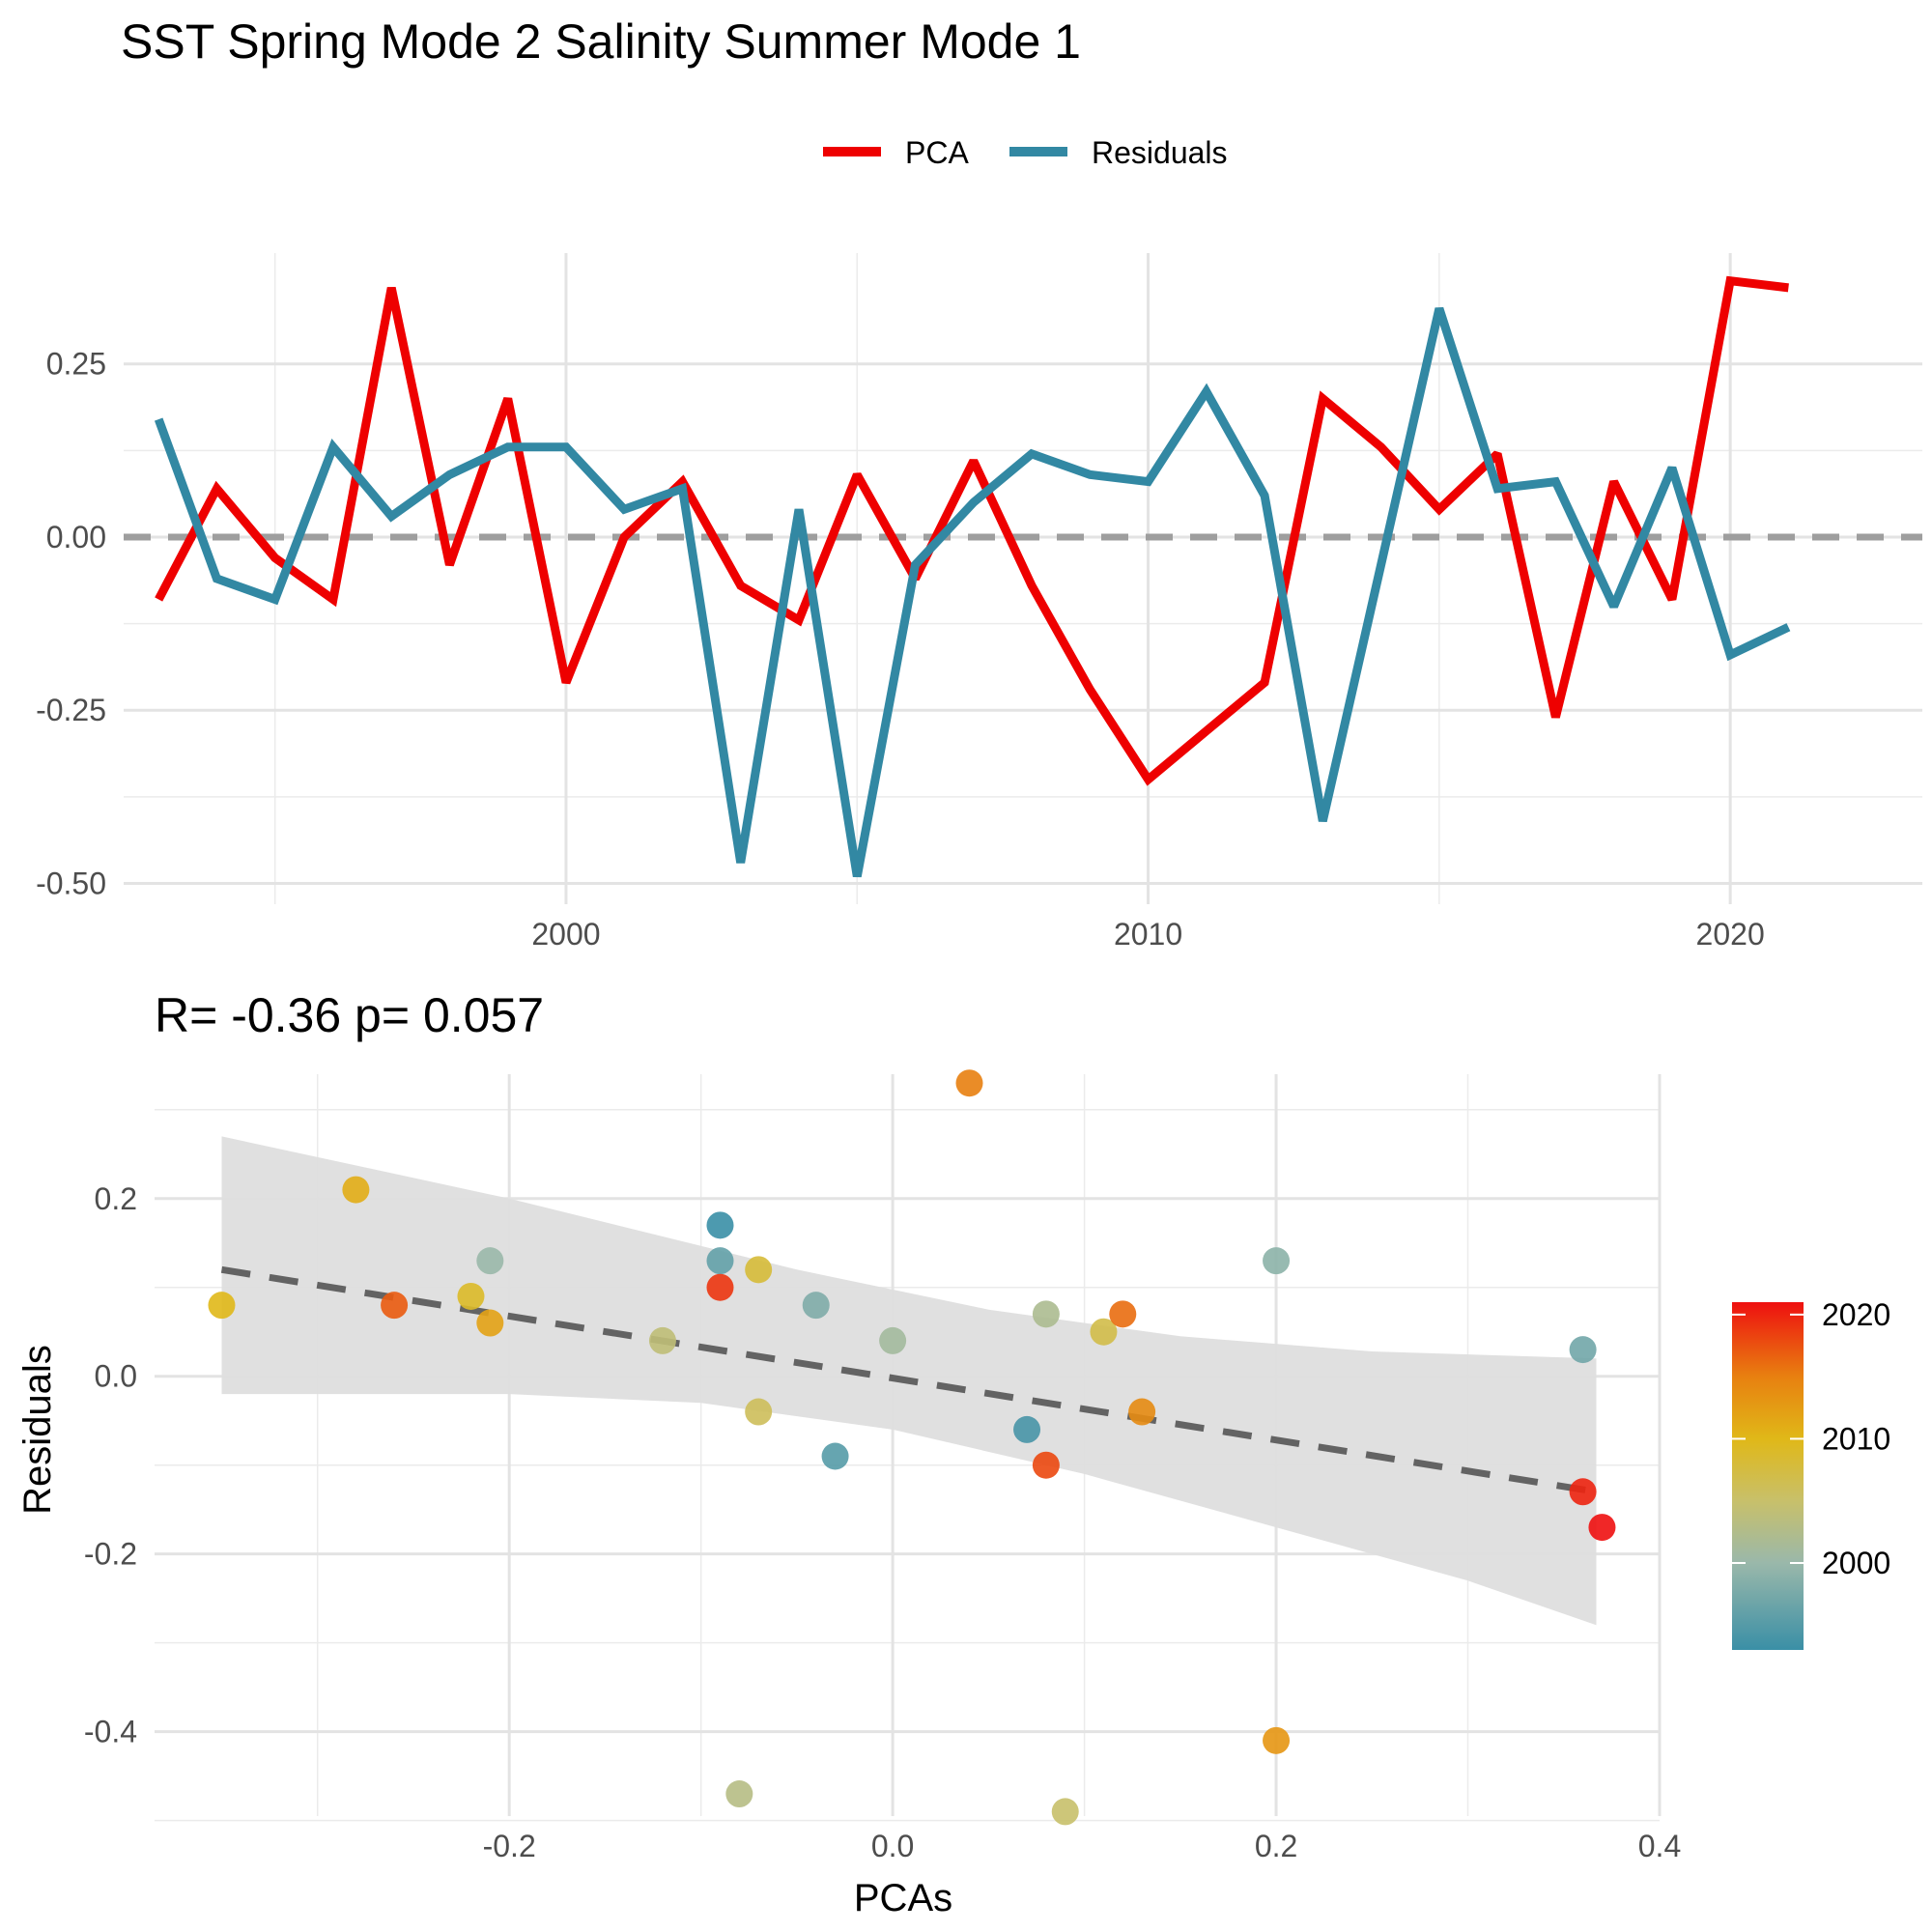  Describe the element at coordinates (937, 152) in the screenshot. I see `legend-label-pca: PCA` at that location.